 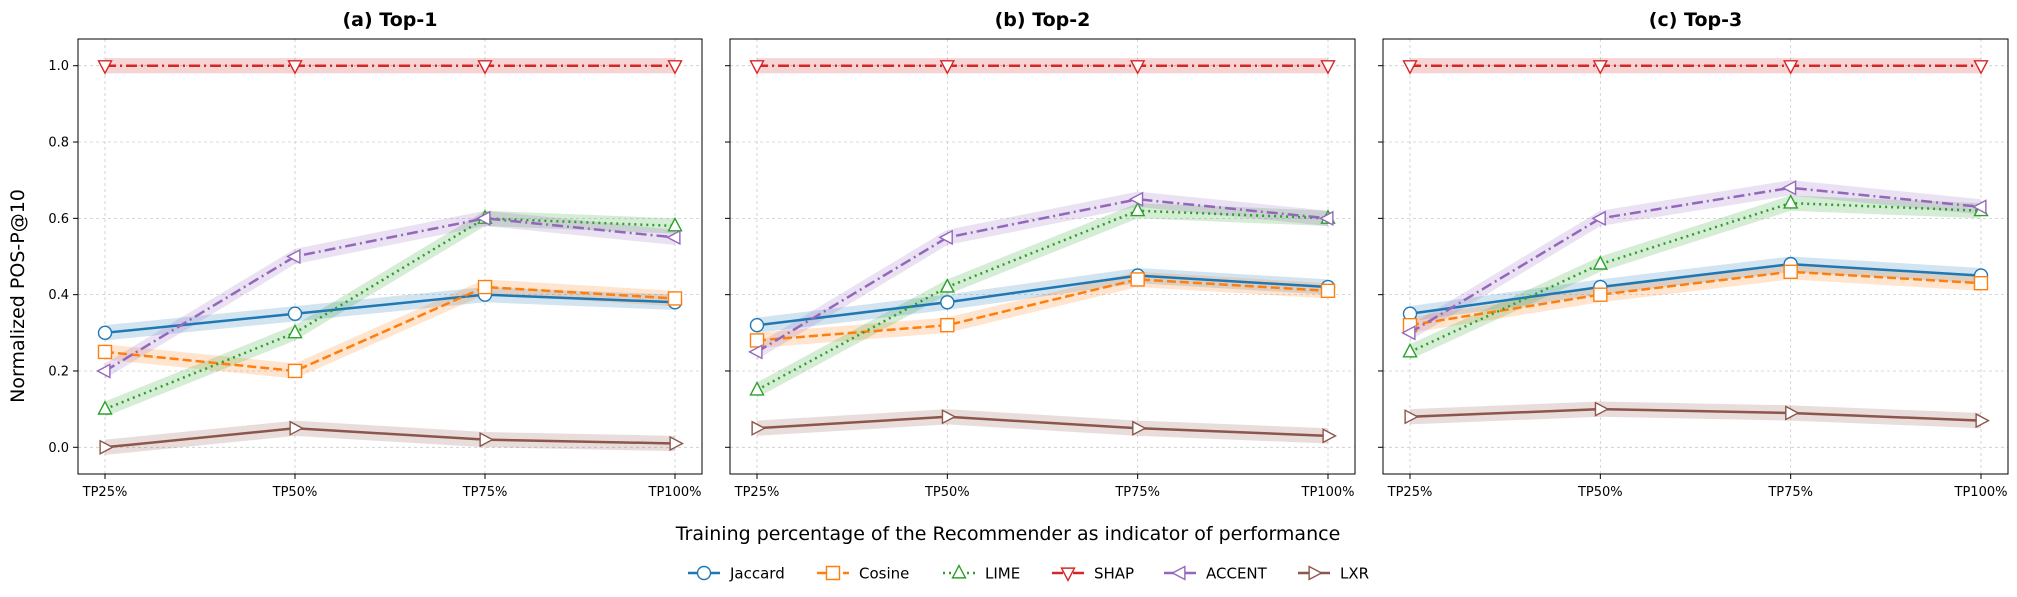 What do you see at coordinates (736, 574) in the screenshot?
I see `legend-item-jaccard: Jaccard` at bounding box center [736, 574].